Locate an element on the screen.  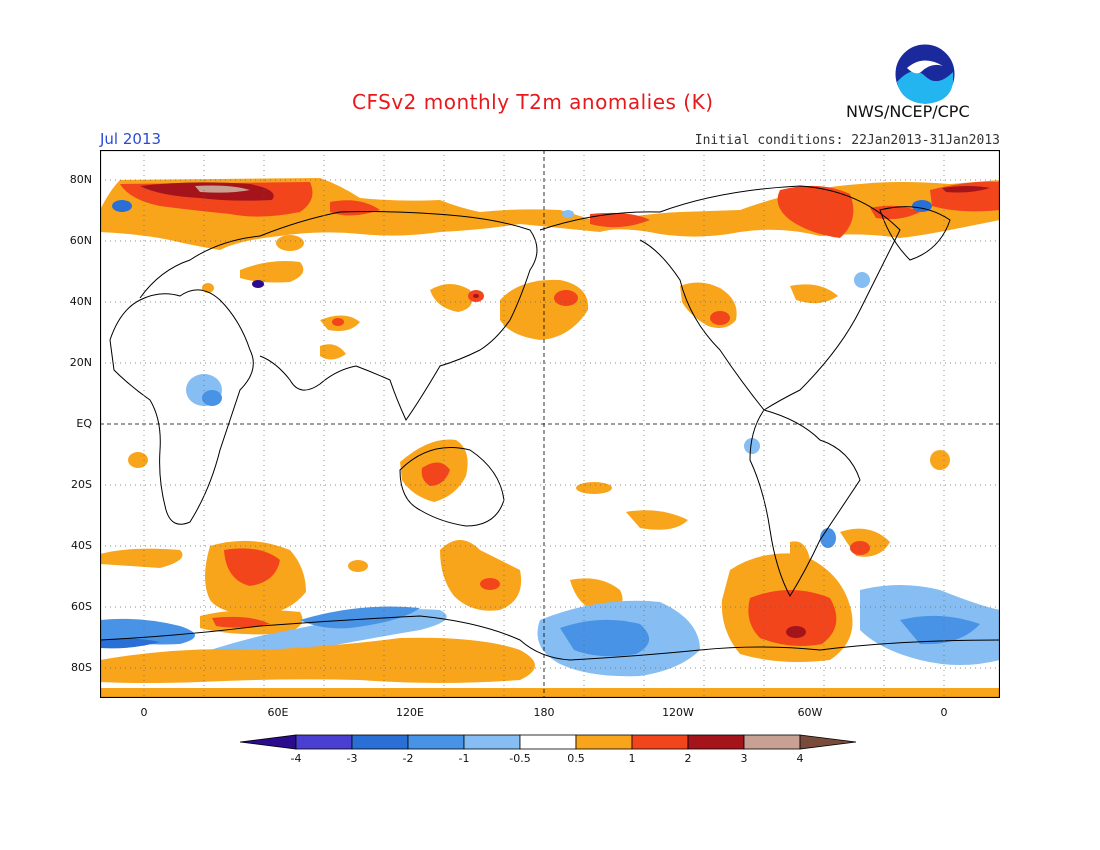
lon-label: 60W is located at coordinates (810, 712).